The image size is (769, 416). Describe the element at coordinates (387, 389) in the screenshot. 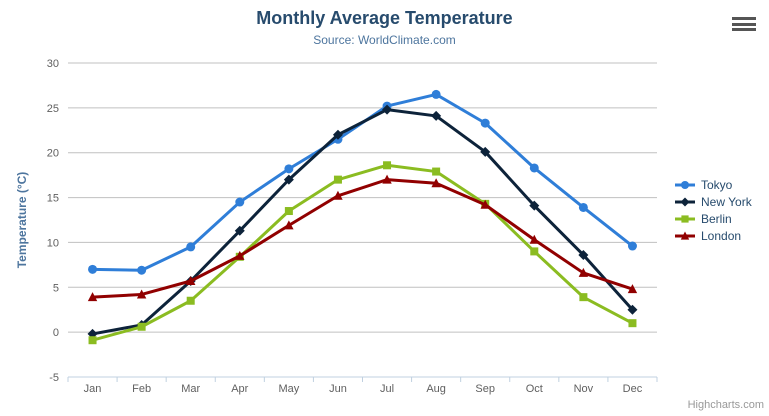

I see `x-axis-tick-label: Jul` at that location.